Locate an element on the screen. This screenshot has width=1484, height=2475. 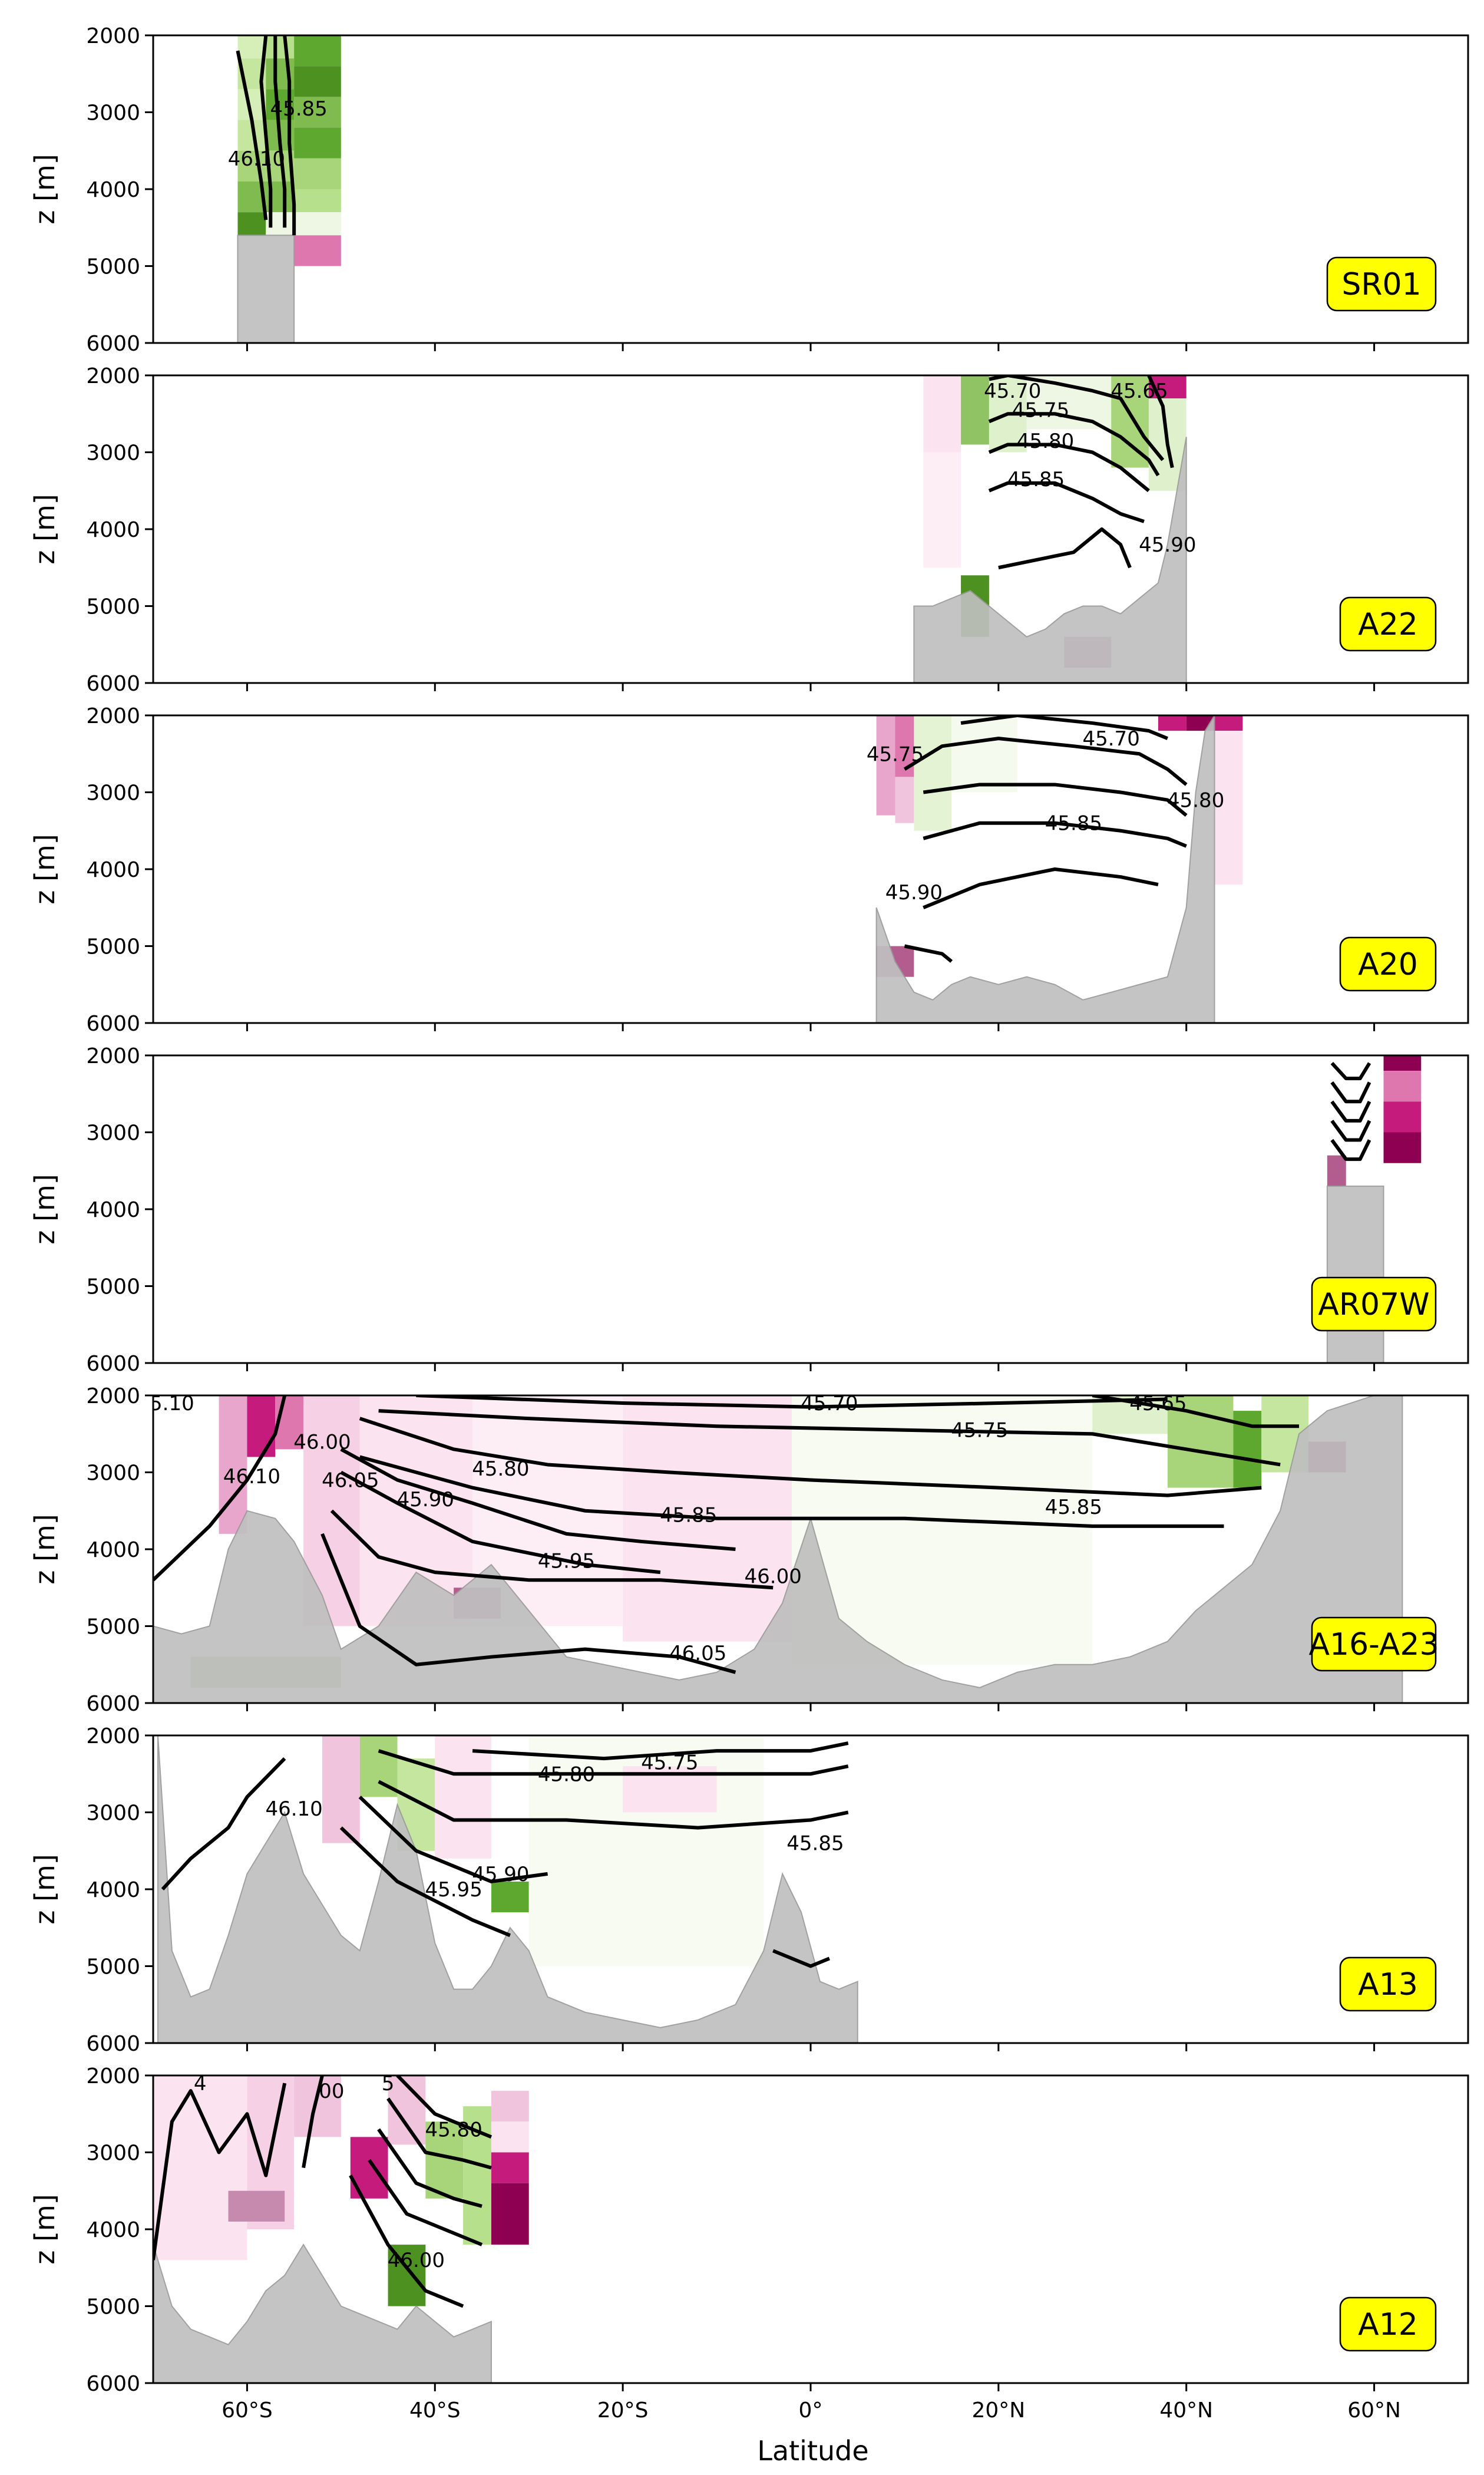
contour-label: 4 is located at coordinates (200, 2084).